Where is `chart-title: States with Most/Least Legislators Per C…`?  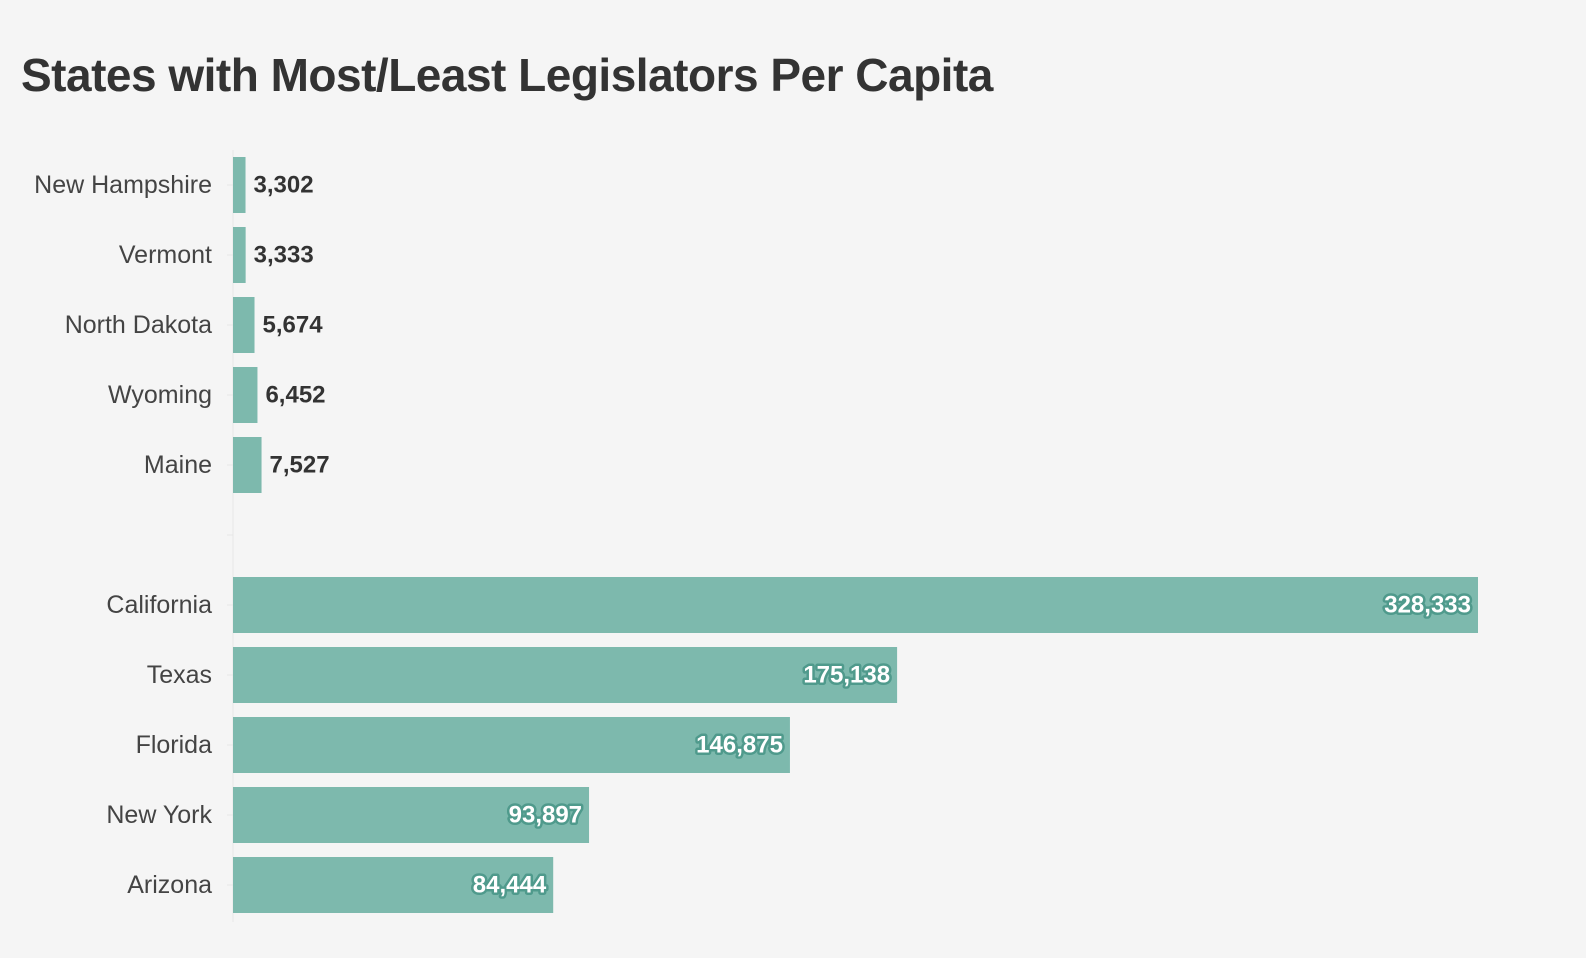 chart-title: States with Most/Least Legislators Per C… is located at coordinates (507, 75).